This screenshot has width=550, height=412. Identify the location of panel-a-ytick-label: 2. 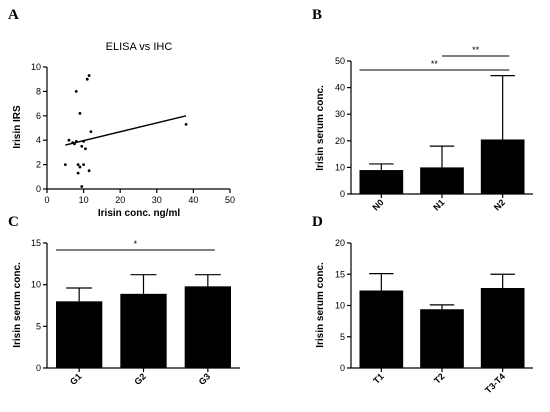
(38, 165).